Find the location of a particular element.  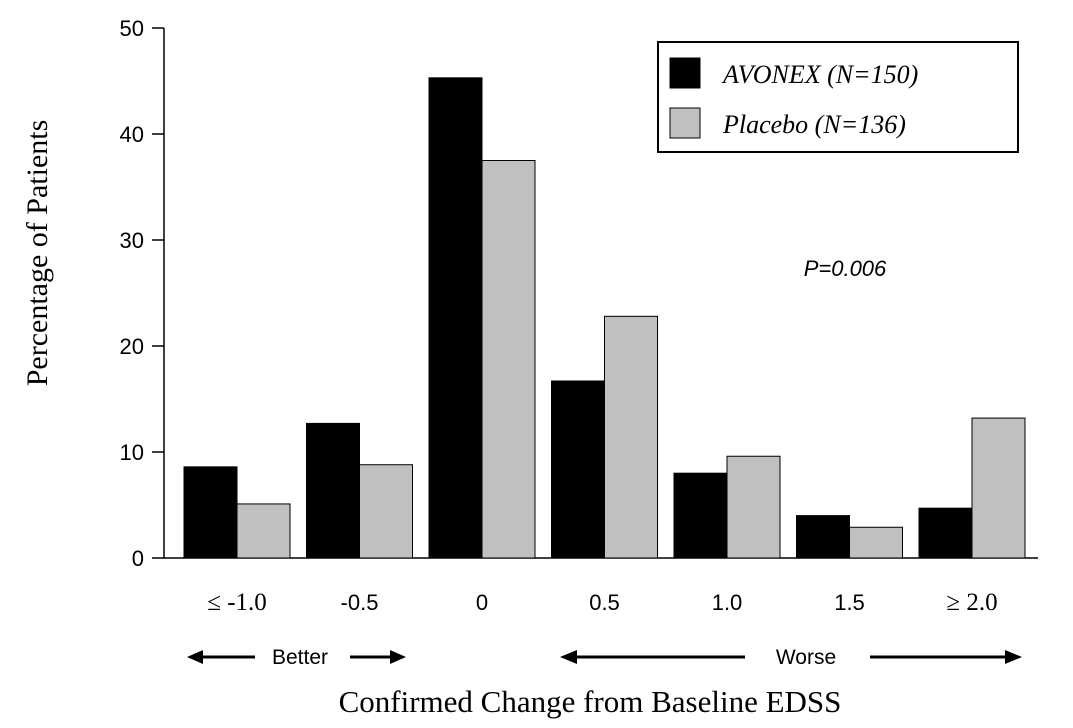

x-axis-title: Confirmed Change from Baseline EDSS is located at coordinates (590, 701).